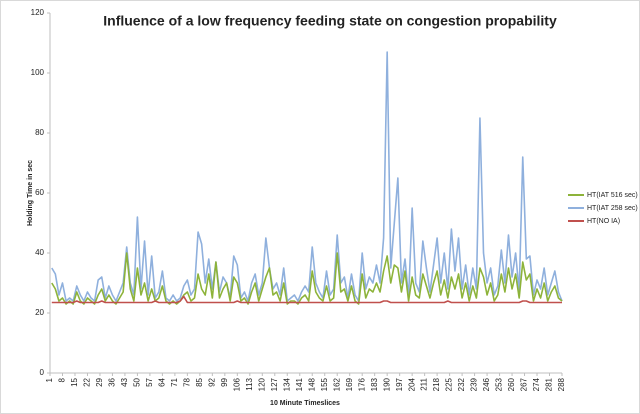 This screenshot has height=414, width=640. I want to click on x-tick-label: 43, so click(124, 381).